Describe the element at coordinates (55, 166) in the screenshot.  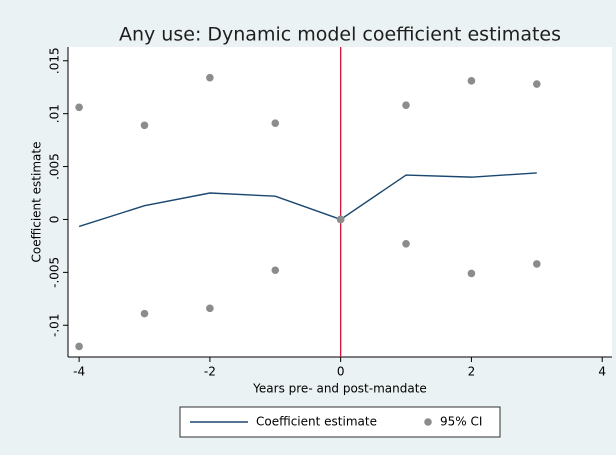
I see `y-tick-label: .005` at that location.